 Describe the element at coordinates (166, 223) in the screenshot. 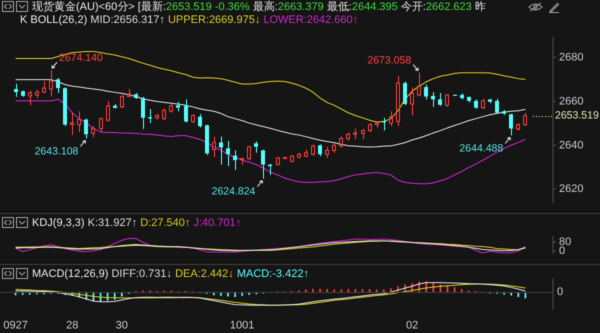

I see `series-label: D:27.540↑` at that location.